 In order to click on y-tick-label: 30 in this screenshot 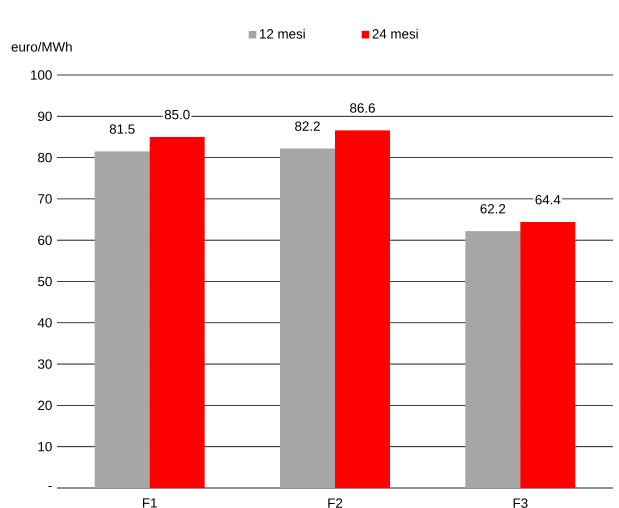, I will do `click(45, 364)`.